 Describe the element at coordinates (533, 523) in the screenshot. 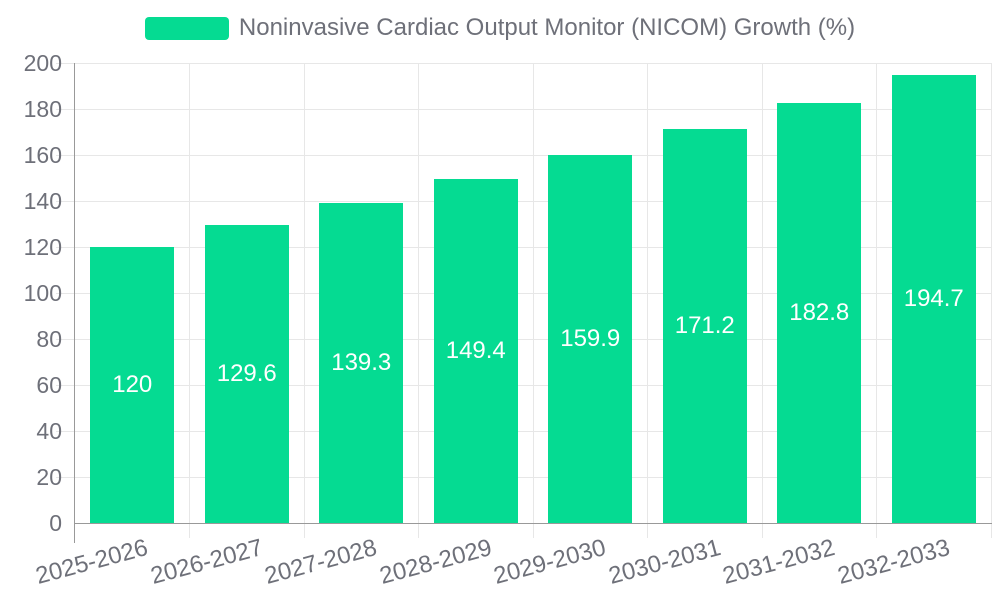

I see `x-axis-line` at that location.